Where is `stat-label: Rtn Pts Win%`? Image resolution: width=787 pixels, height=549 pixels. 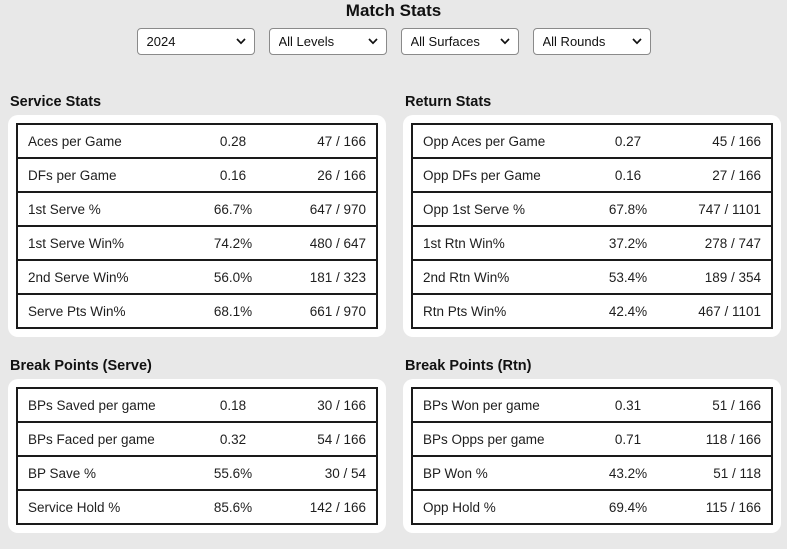 stat-label: Rtn Pts Win% is located at coordinates (495, 310).